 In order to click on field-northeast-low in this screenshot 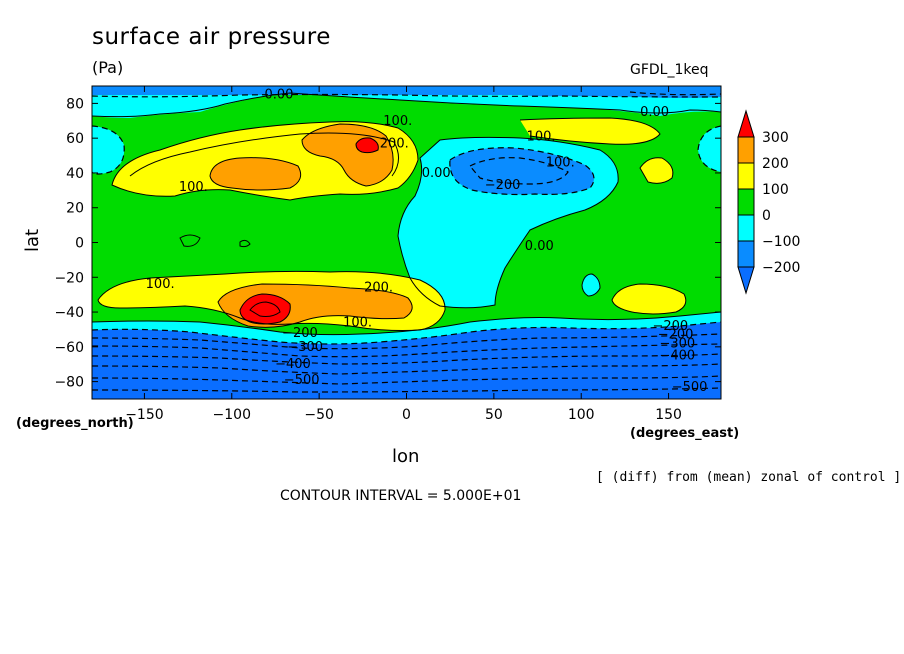, I will do `click(521, 171)`.